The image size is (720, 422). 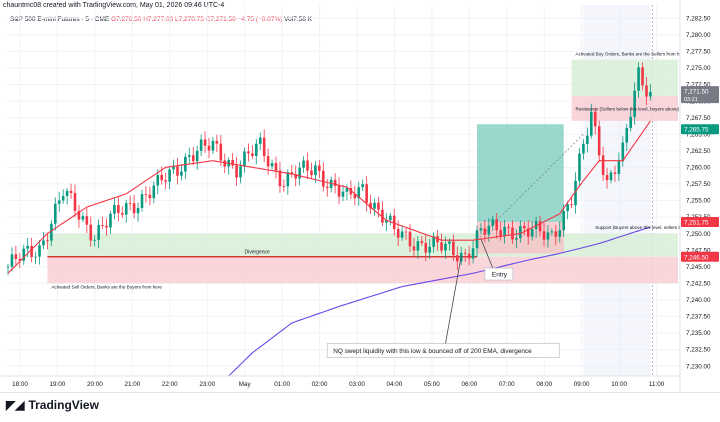 I want to click on tradingview-logo: ◤◢ TradingView, so click(x=52, y=405).